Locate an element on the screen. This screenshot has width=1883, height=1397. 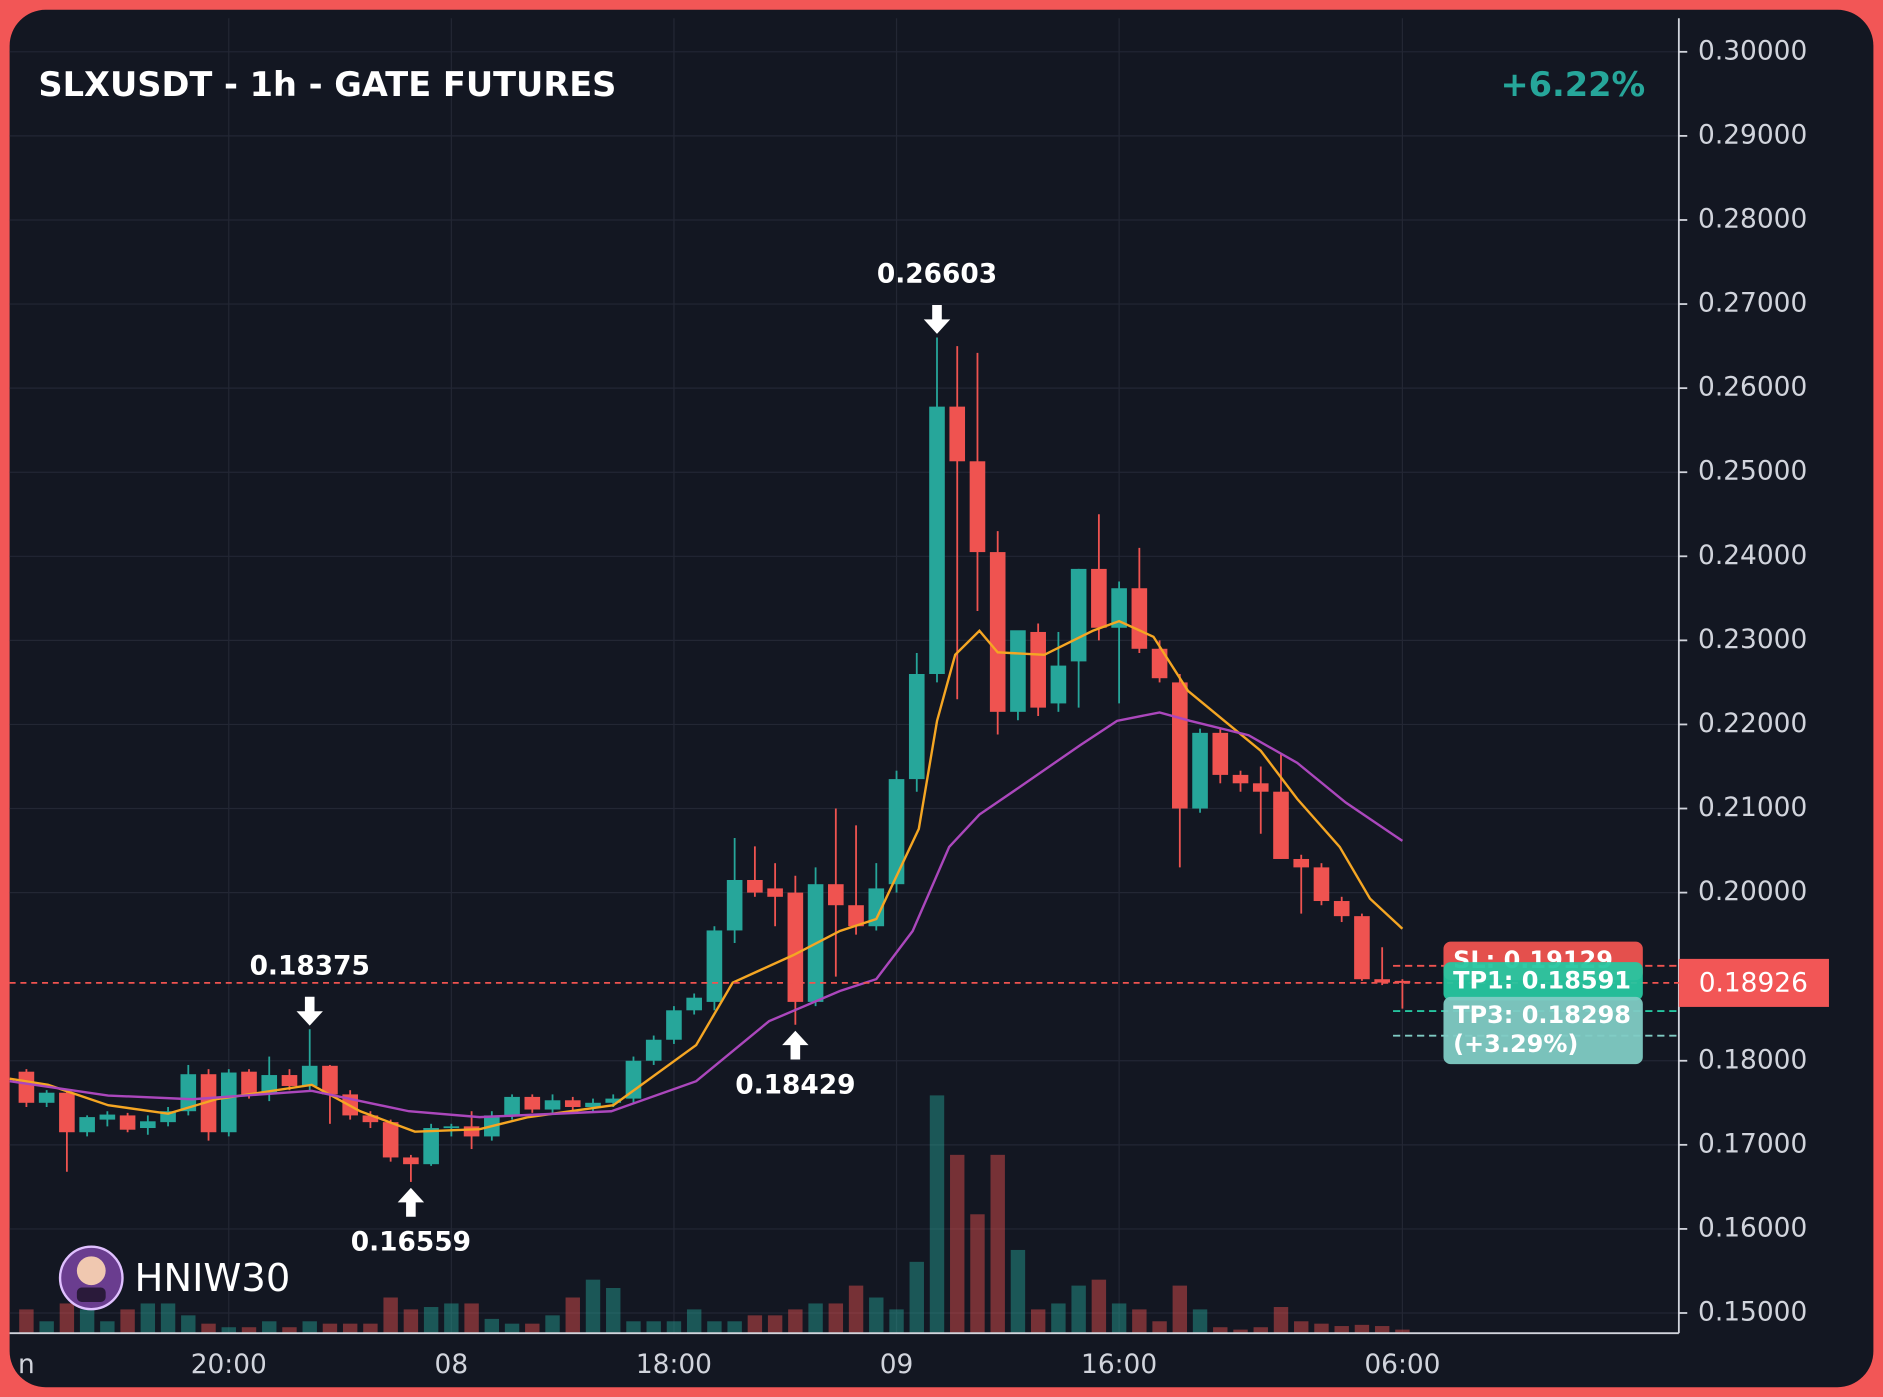
x-tick-label: 09 is located at coordinates (897, 1364).